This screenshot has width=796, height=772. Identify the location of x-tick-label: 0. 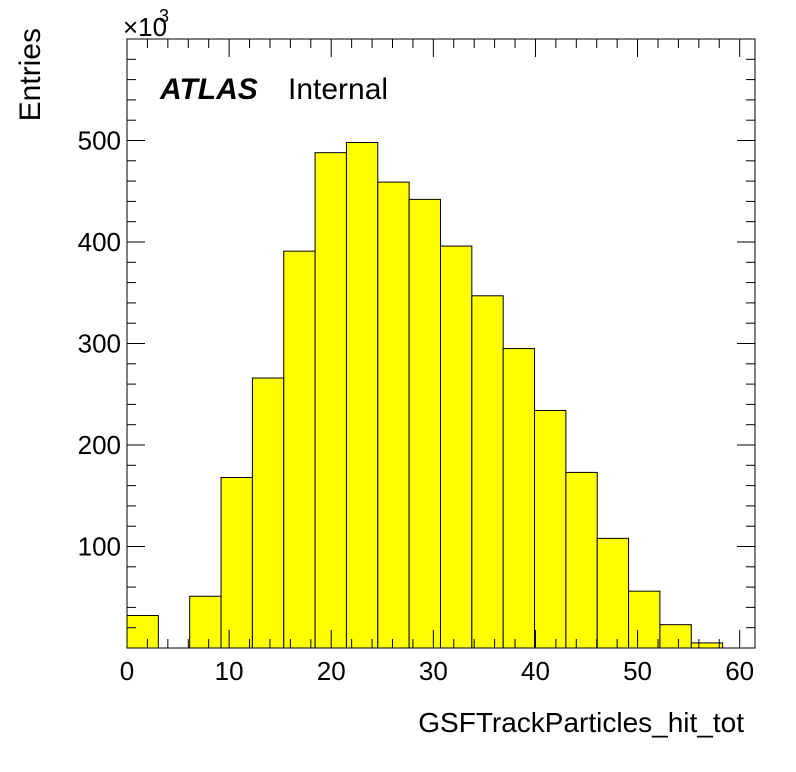
(127, 671).